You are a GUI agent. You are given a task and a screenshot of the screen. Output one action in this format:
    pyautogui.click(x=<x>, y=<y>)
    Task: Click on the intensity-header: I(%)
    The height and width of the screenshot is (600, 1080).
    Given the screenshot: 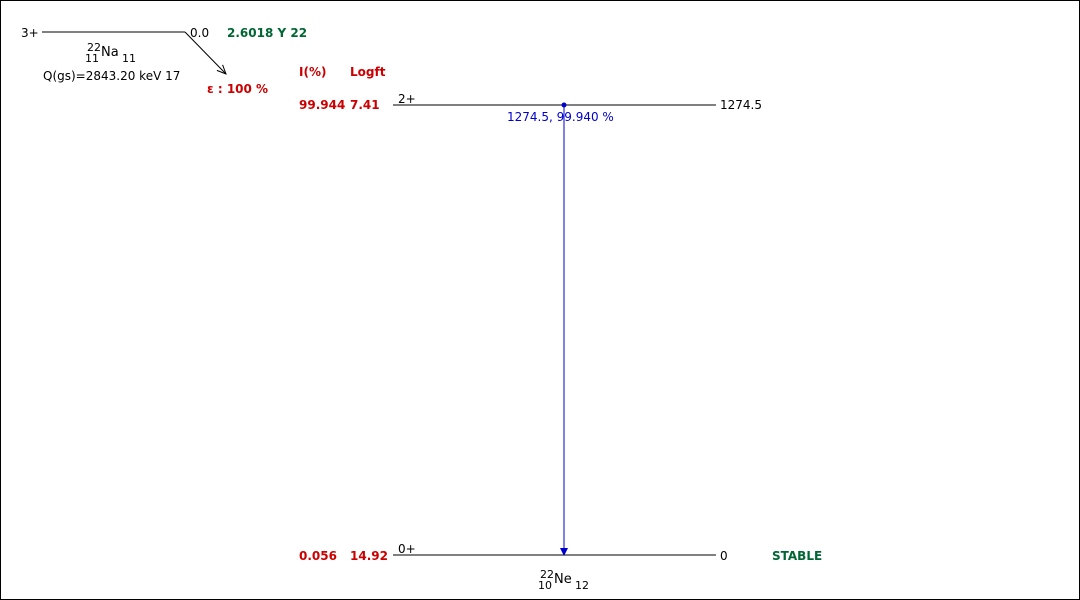 What is the action you would take?
    pyautogui.click(x=313, y=72)
    